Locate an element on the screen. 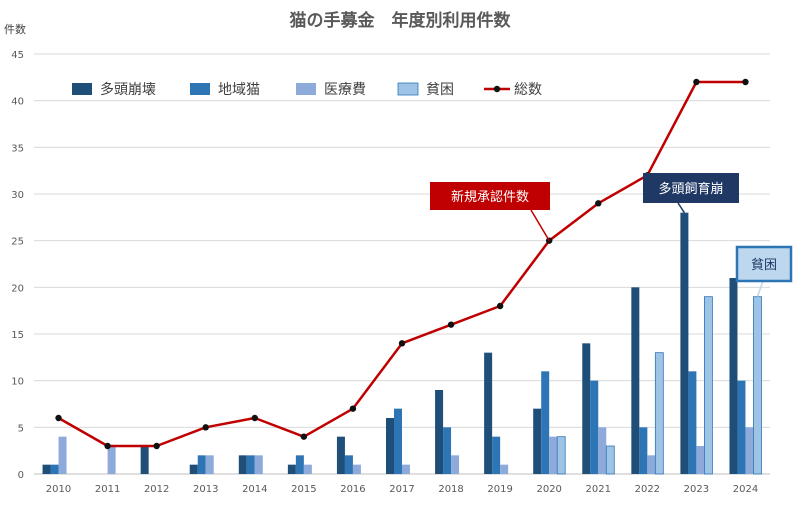 The image size is (800, 510). legend: 多頭崩壊 地域猫 医療費 貧困 総数 is located at coordinates (307, 89).